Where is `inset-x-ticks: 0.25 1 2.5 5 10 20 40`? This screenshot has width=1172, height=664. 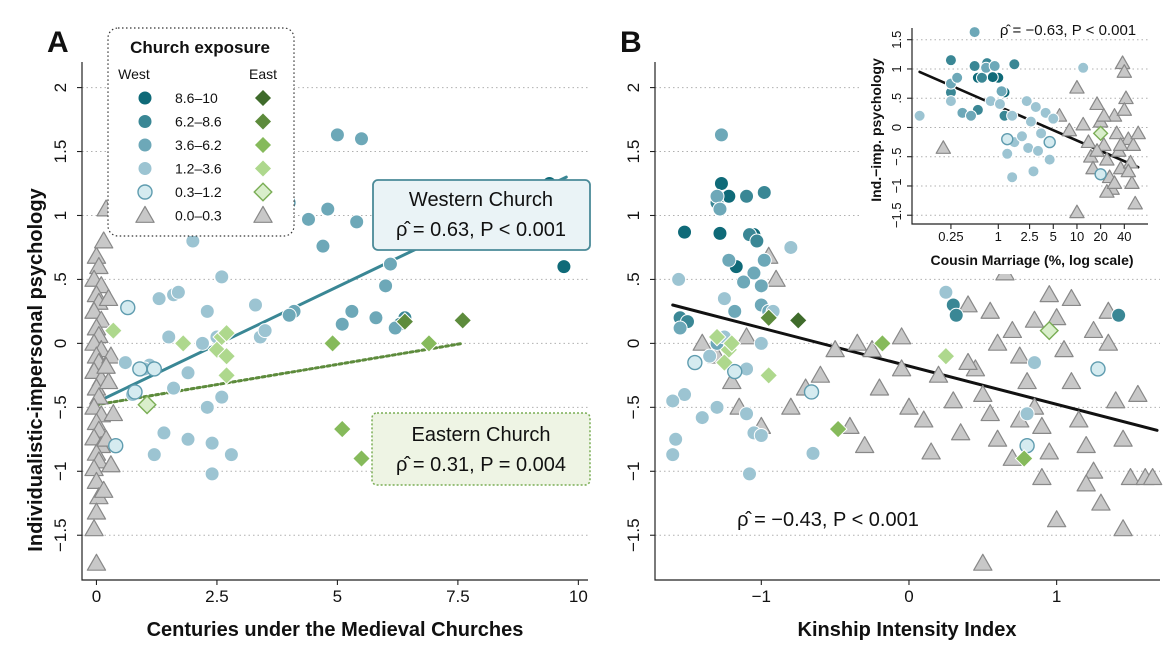
inset-x-ticks: 0.25 1 2.5 5 10 20 40 is located at coordinates (1035, 234).